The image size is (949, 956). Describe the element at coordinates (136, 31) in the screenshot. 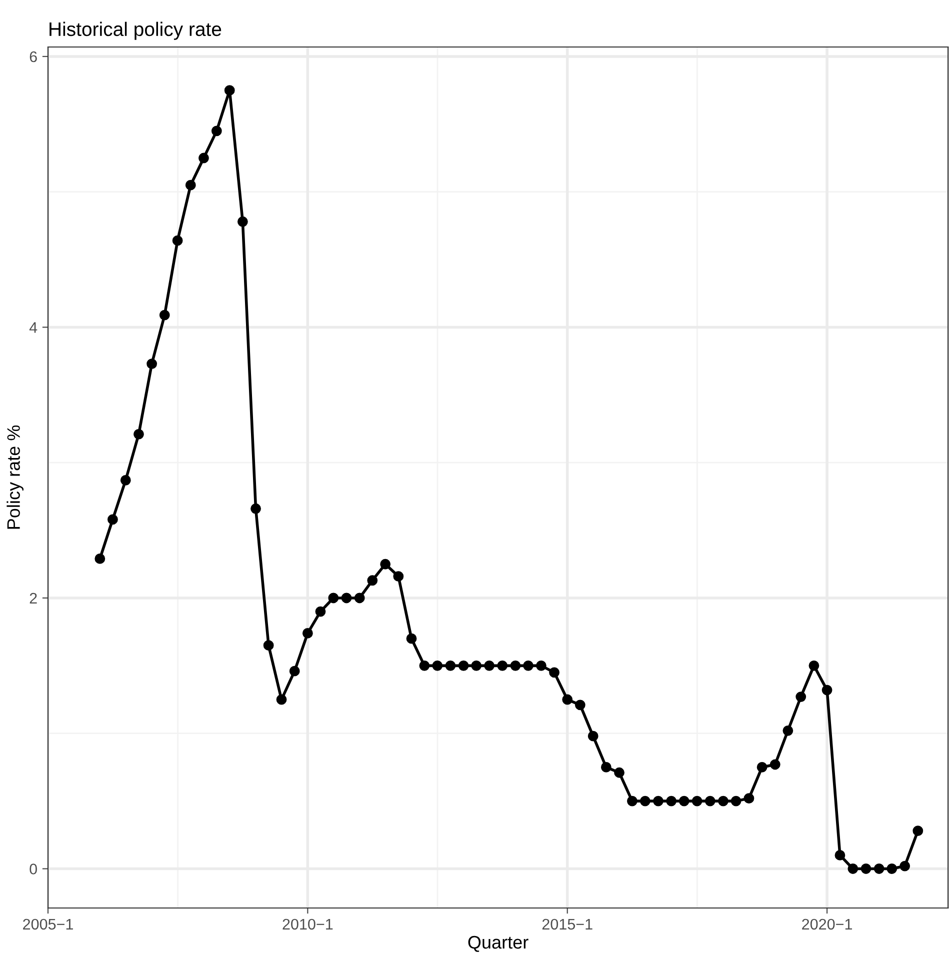

I see `chart-title: Historical policy rate` at that location.